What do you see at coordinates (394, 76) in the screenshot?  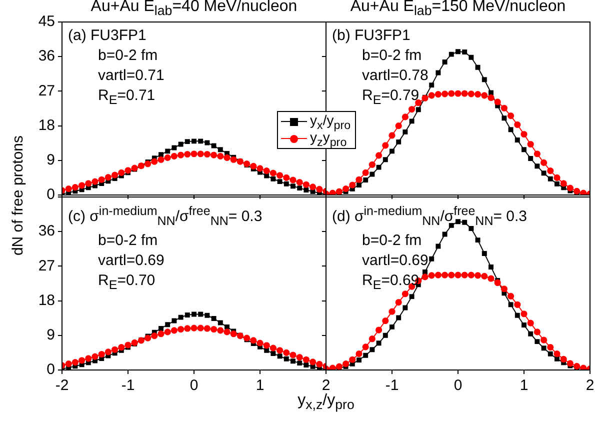 I see `annotation: vartl=0.78` at bounding box center [394, 76].